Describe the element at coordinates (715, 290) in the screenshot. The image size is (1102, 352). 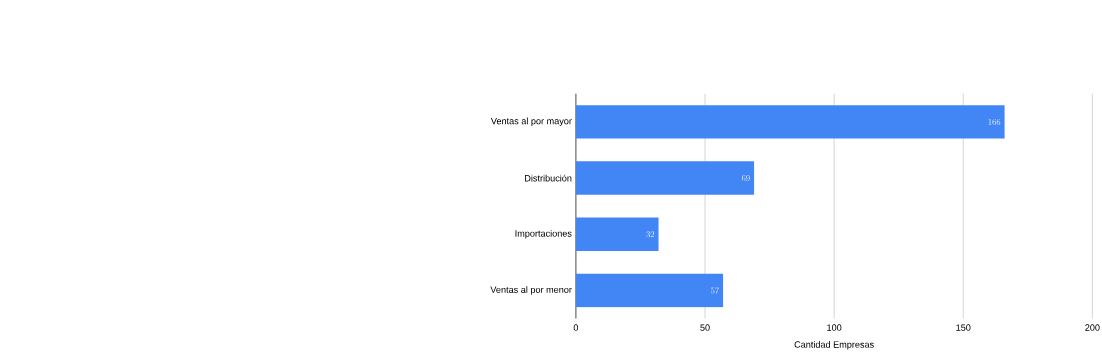
I see `data-label: 57` at that location.